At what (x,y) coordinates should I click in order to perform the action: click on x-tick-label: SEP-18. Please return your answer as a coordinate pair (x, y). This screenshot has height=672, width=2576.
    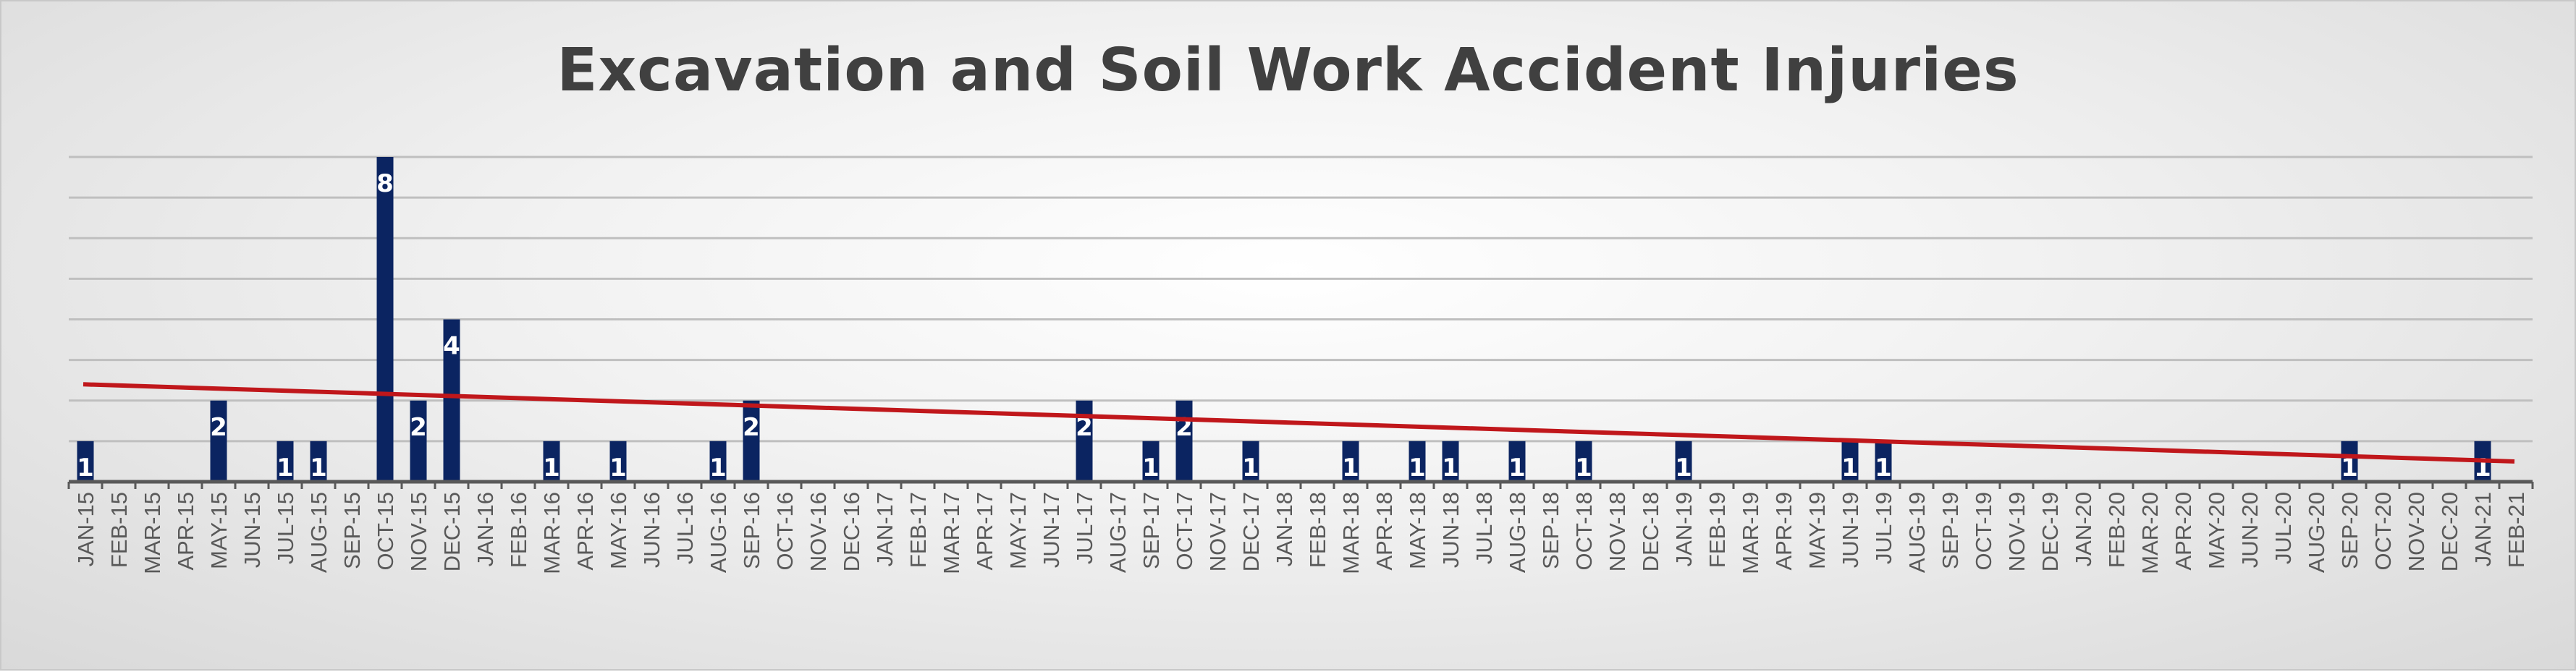
    Looking at the image, I should click on (1550, 531).